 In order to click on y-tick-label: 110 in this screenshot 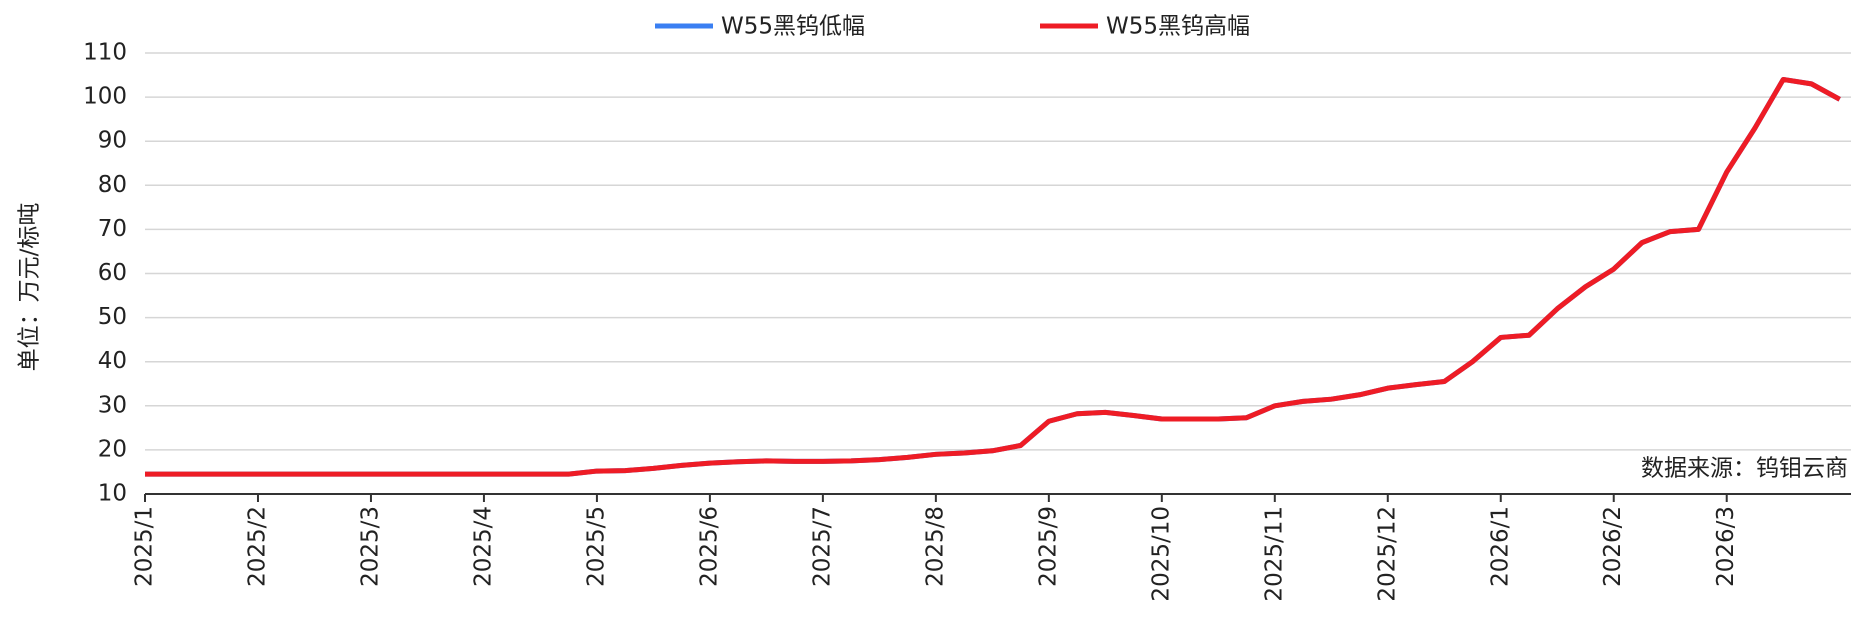, I will do `click(105, 53)`.